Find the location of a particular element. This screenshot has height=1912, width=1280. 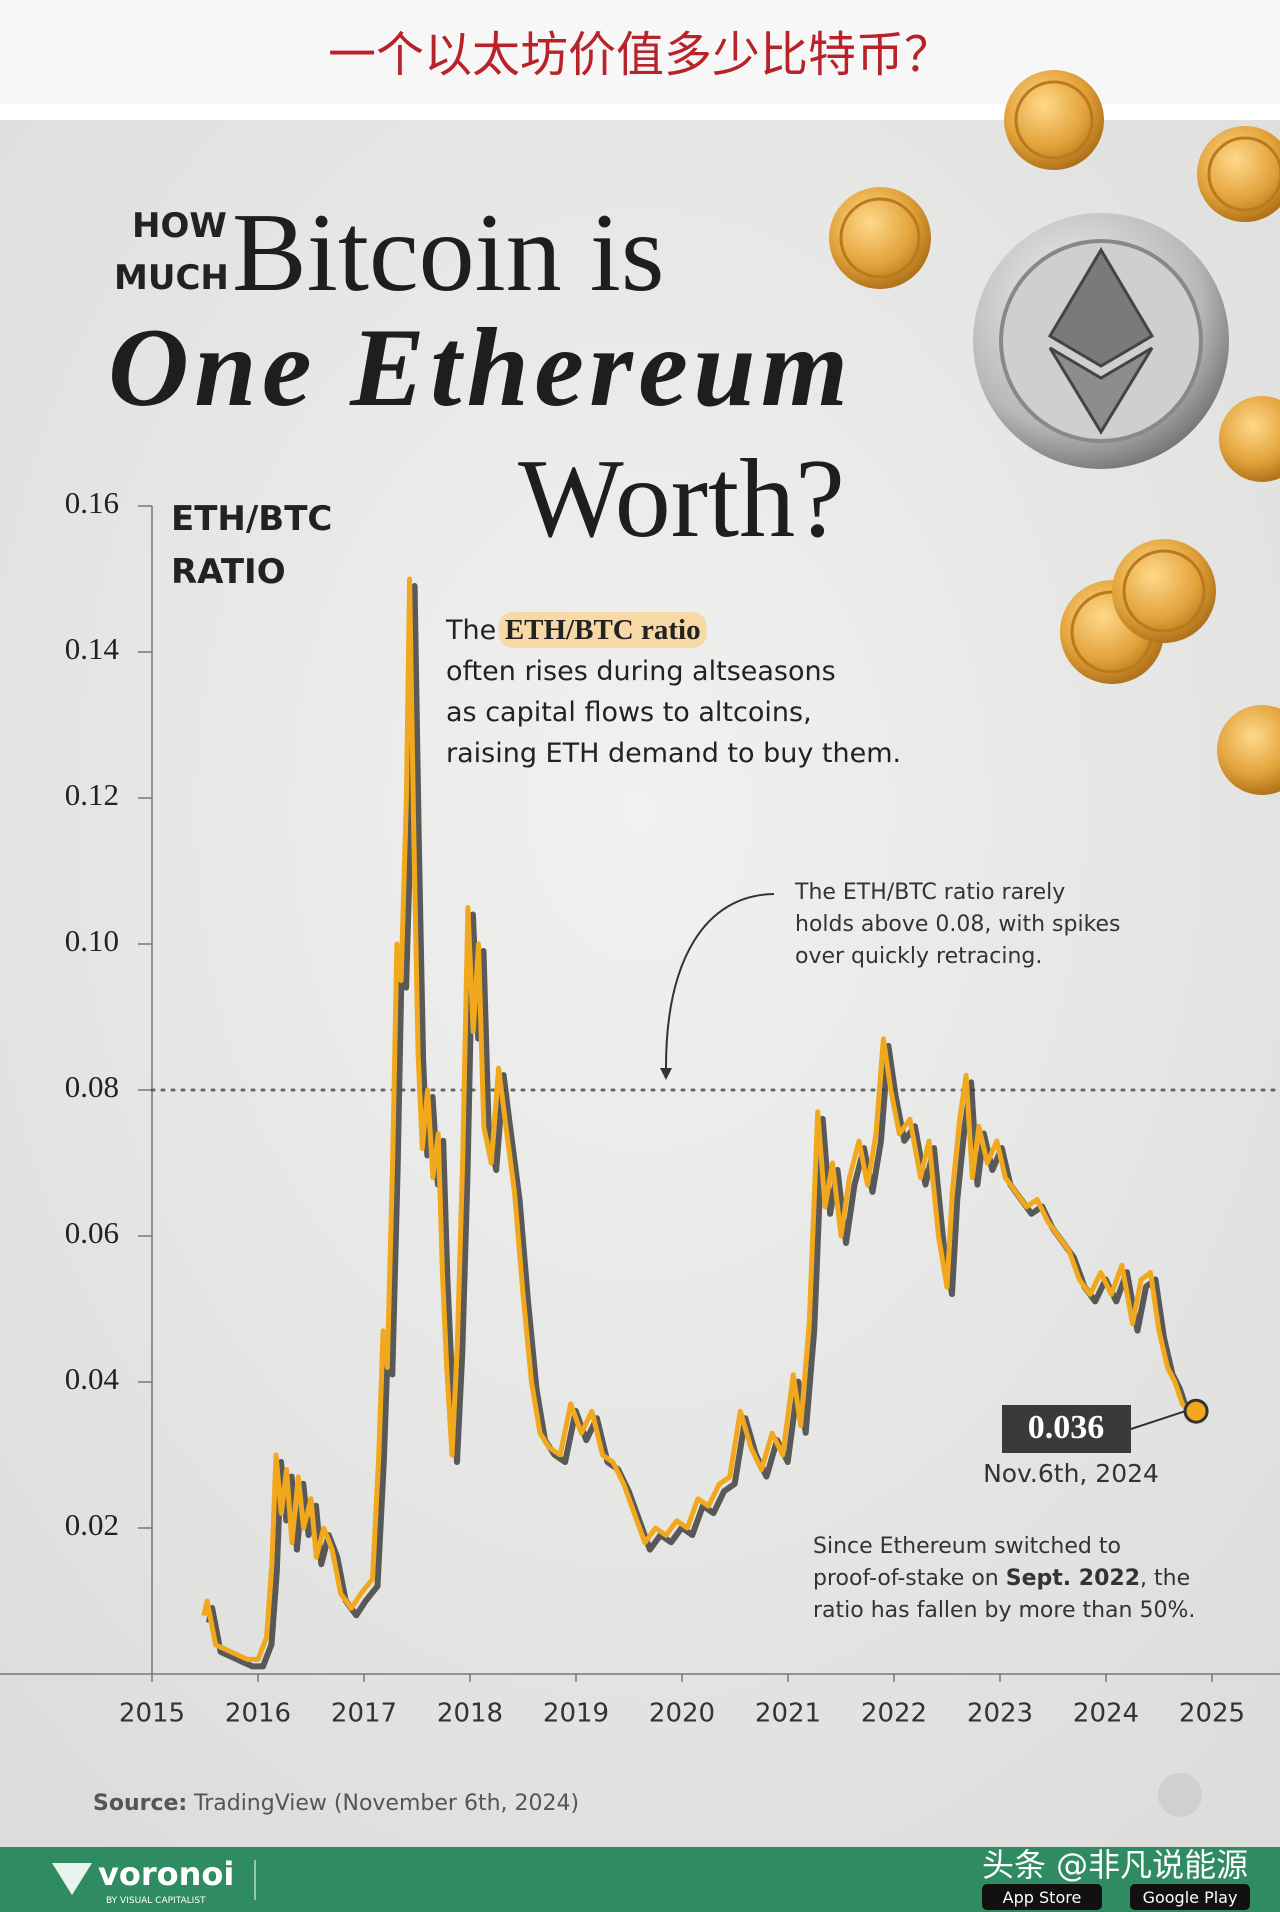

annotation-text: ETH/BTC ratio is located at coordinates (603, 630).